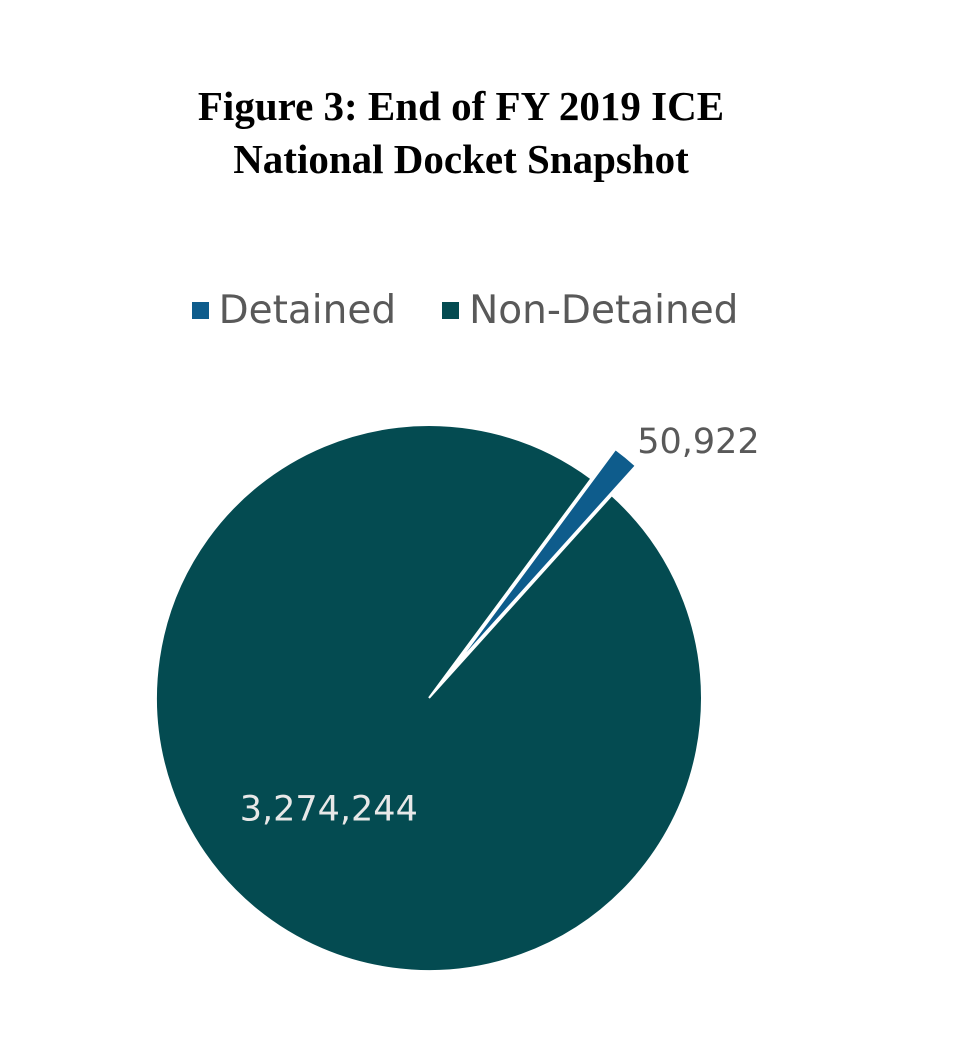  Describe the element at coordinates (461, 106) in the screenshot. I see `chart-title-line-1: Figure 3: End of FY 2019 ICE` at that location.